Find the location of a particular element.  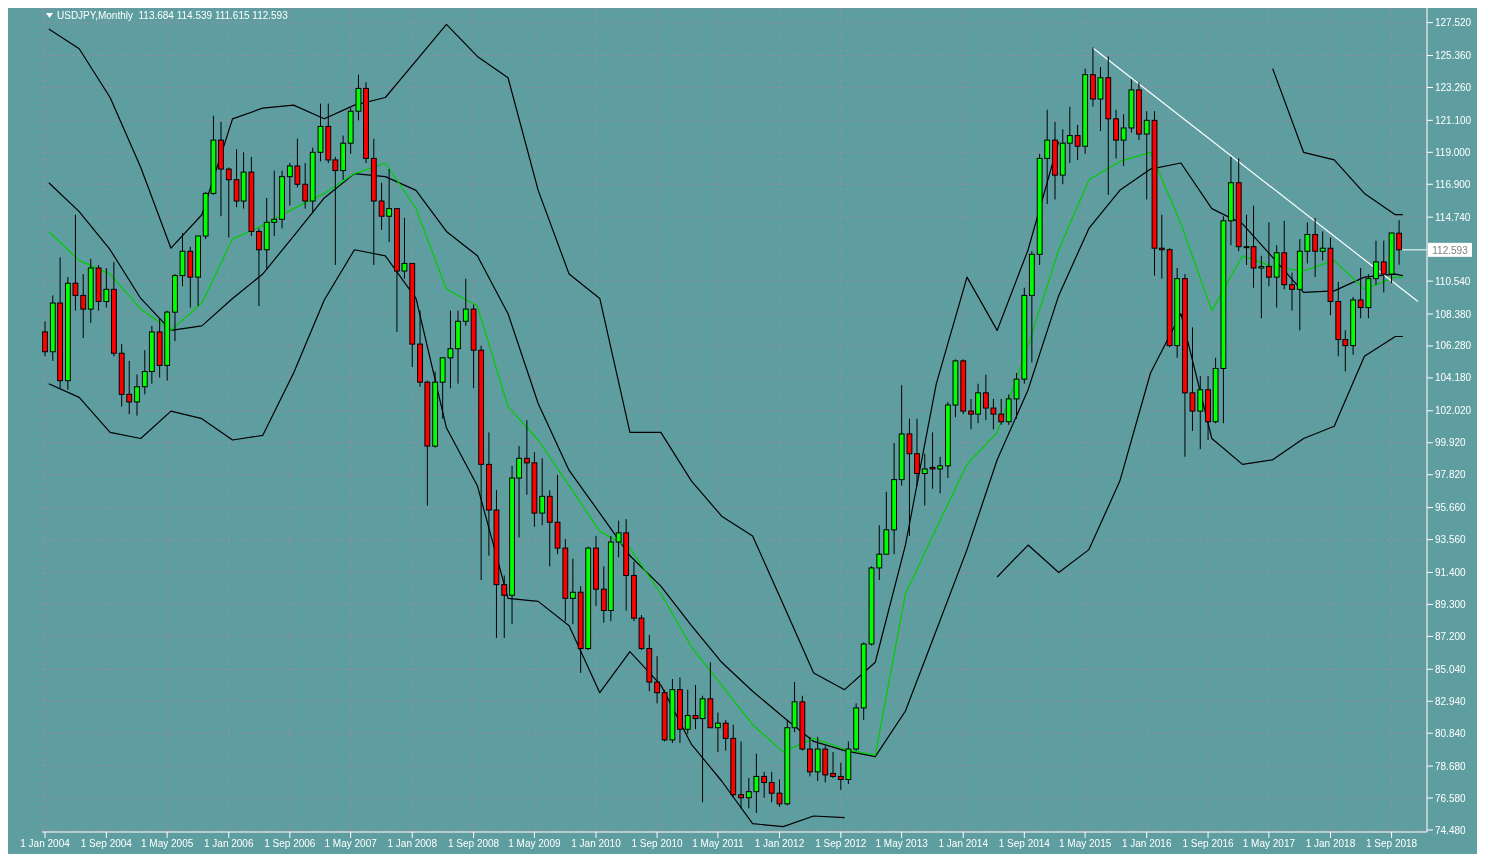

x-tick-label: 1 Jan 2018 is located at coordinates (1330, 844).